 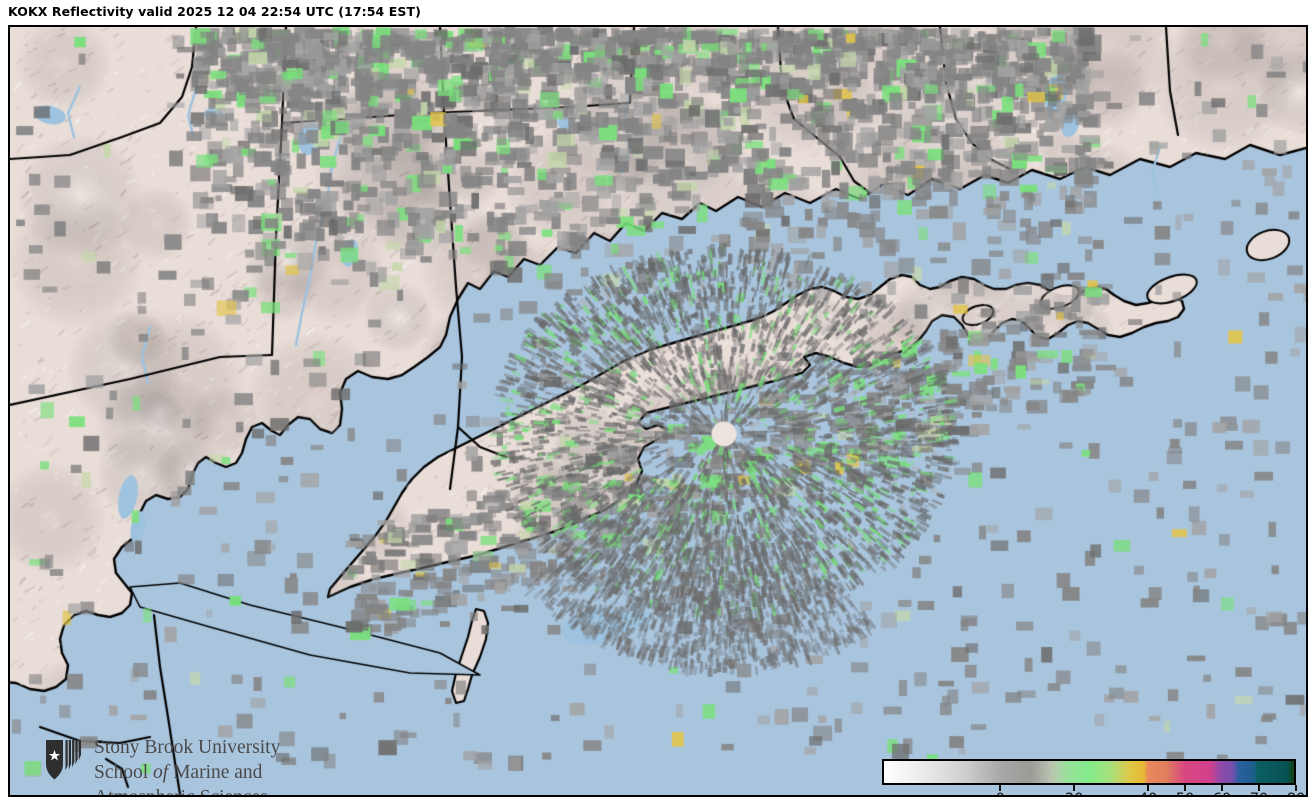 I want to click on colorbar-tick-label: 80, so click(x=1296, y=793).